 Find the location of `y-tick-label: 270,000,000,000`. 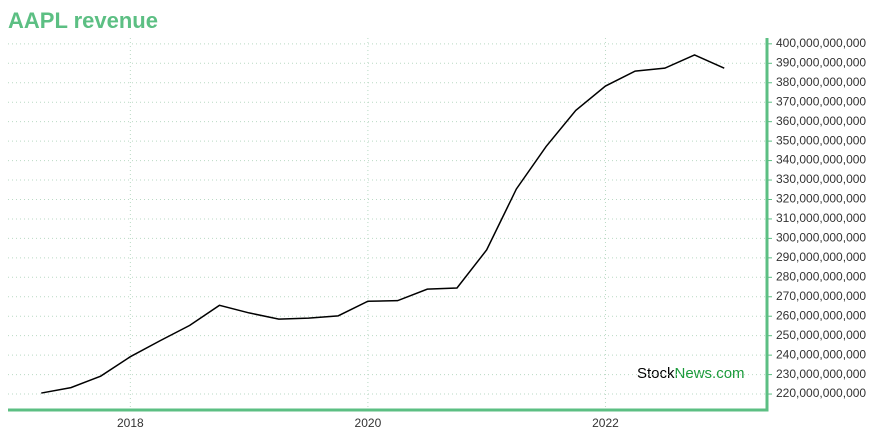

y-tick-label: 270,000,000,000 is located at coordinates (821, 296).